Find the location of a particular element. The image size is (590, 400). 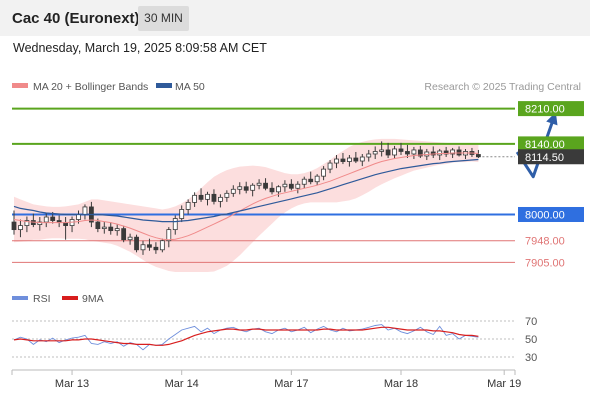

level-tag-8000.00 is located at coordinates (551, 214).